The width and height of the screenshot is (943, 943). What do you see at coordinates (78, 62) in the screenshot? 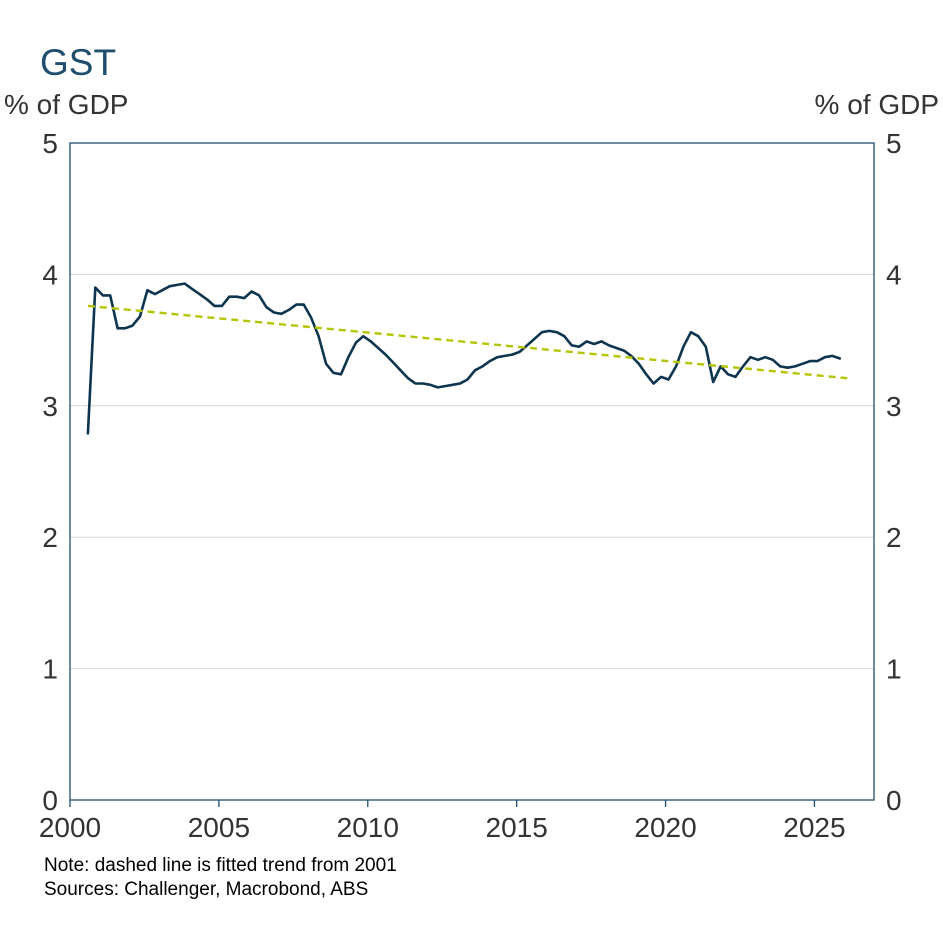
I see `chart-title: GST` at bounding box center [78, 62].